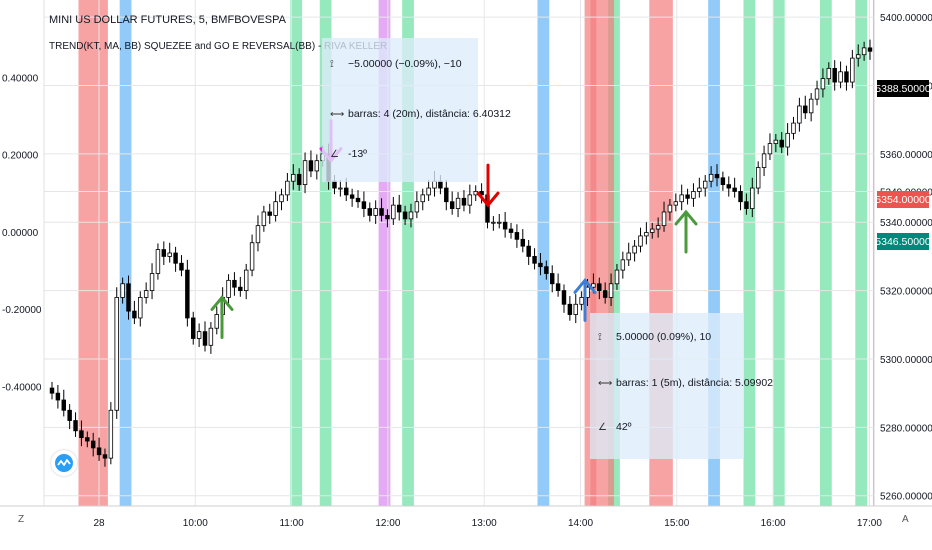 This screenshot has width=932, height=550. Describe the element at coordinates (906, 292) in the screenshot. I see `right-tick-label: 5320.00000` at that location.